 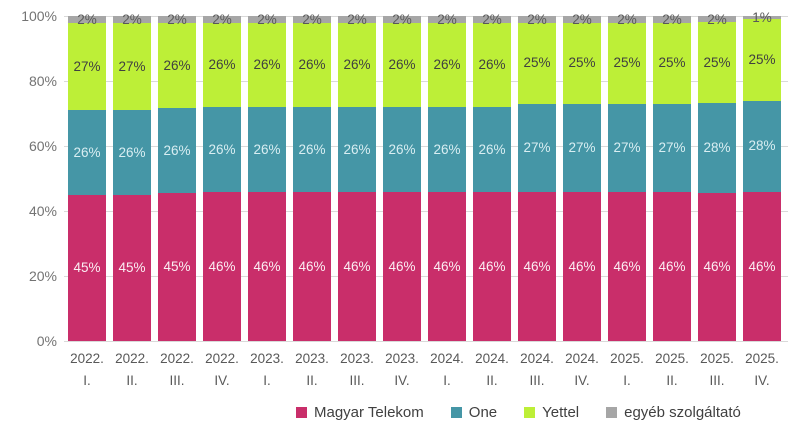 What do you see at coordinates (42, 276) in the screenshot?
I see `y-tick-label: 20%` at bounding box center [42, 276].